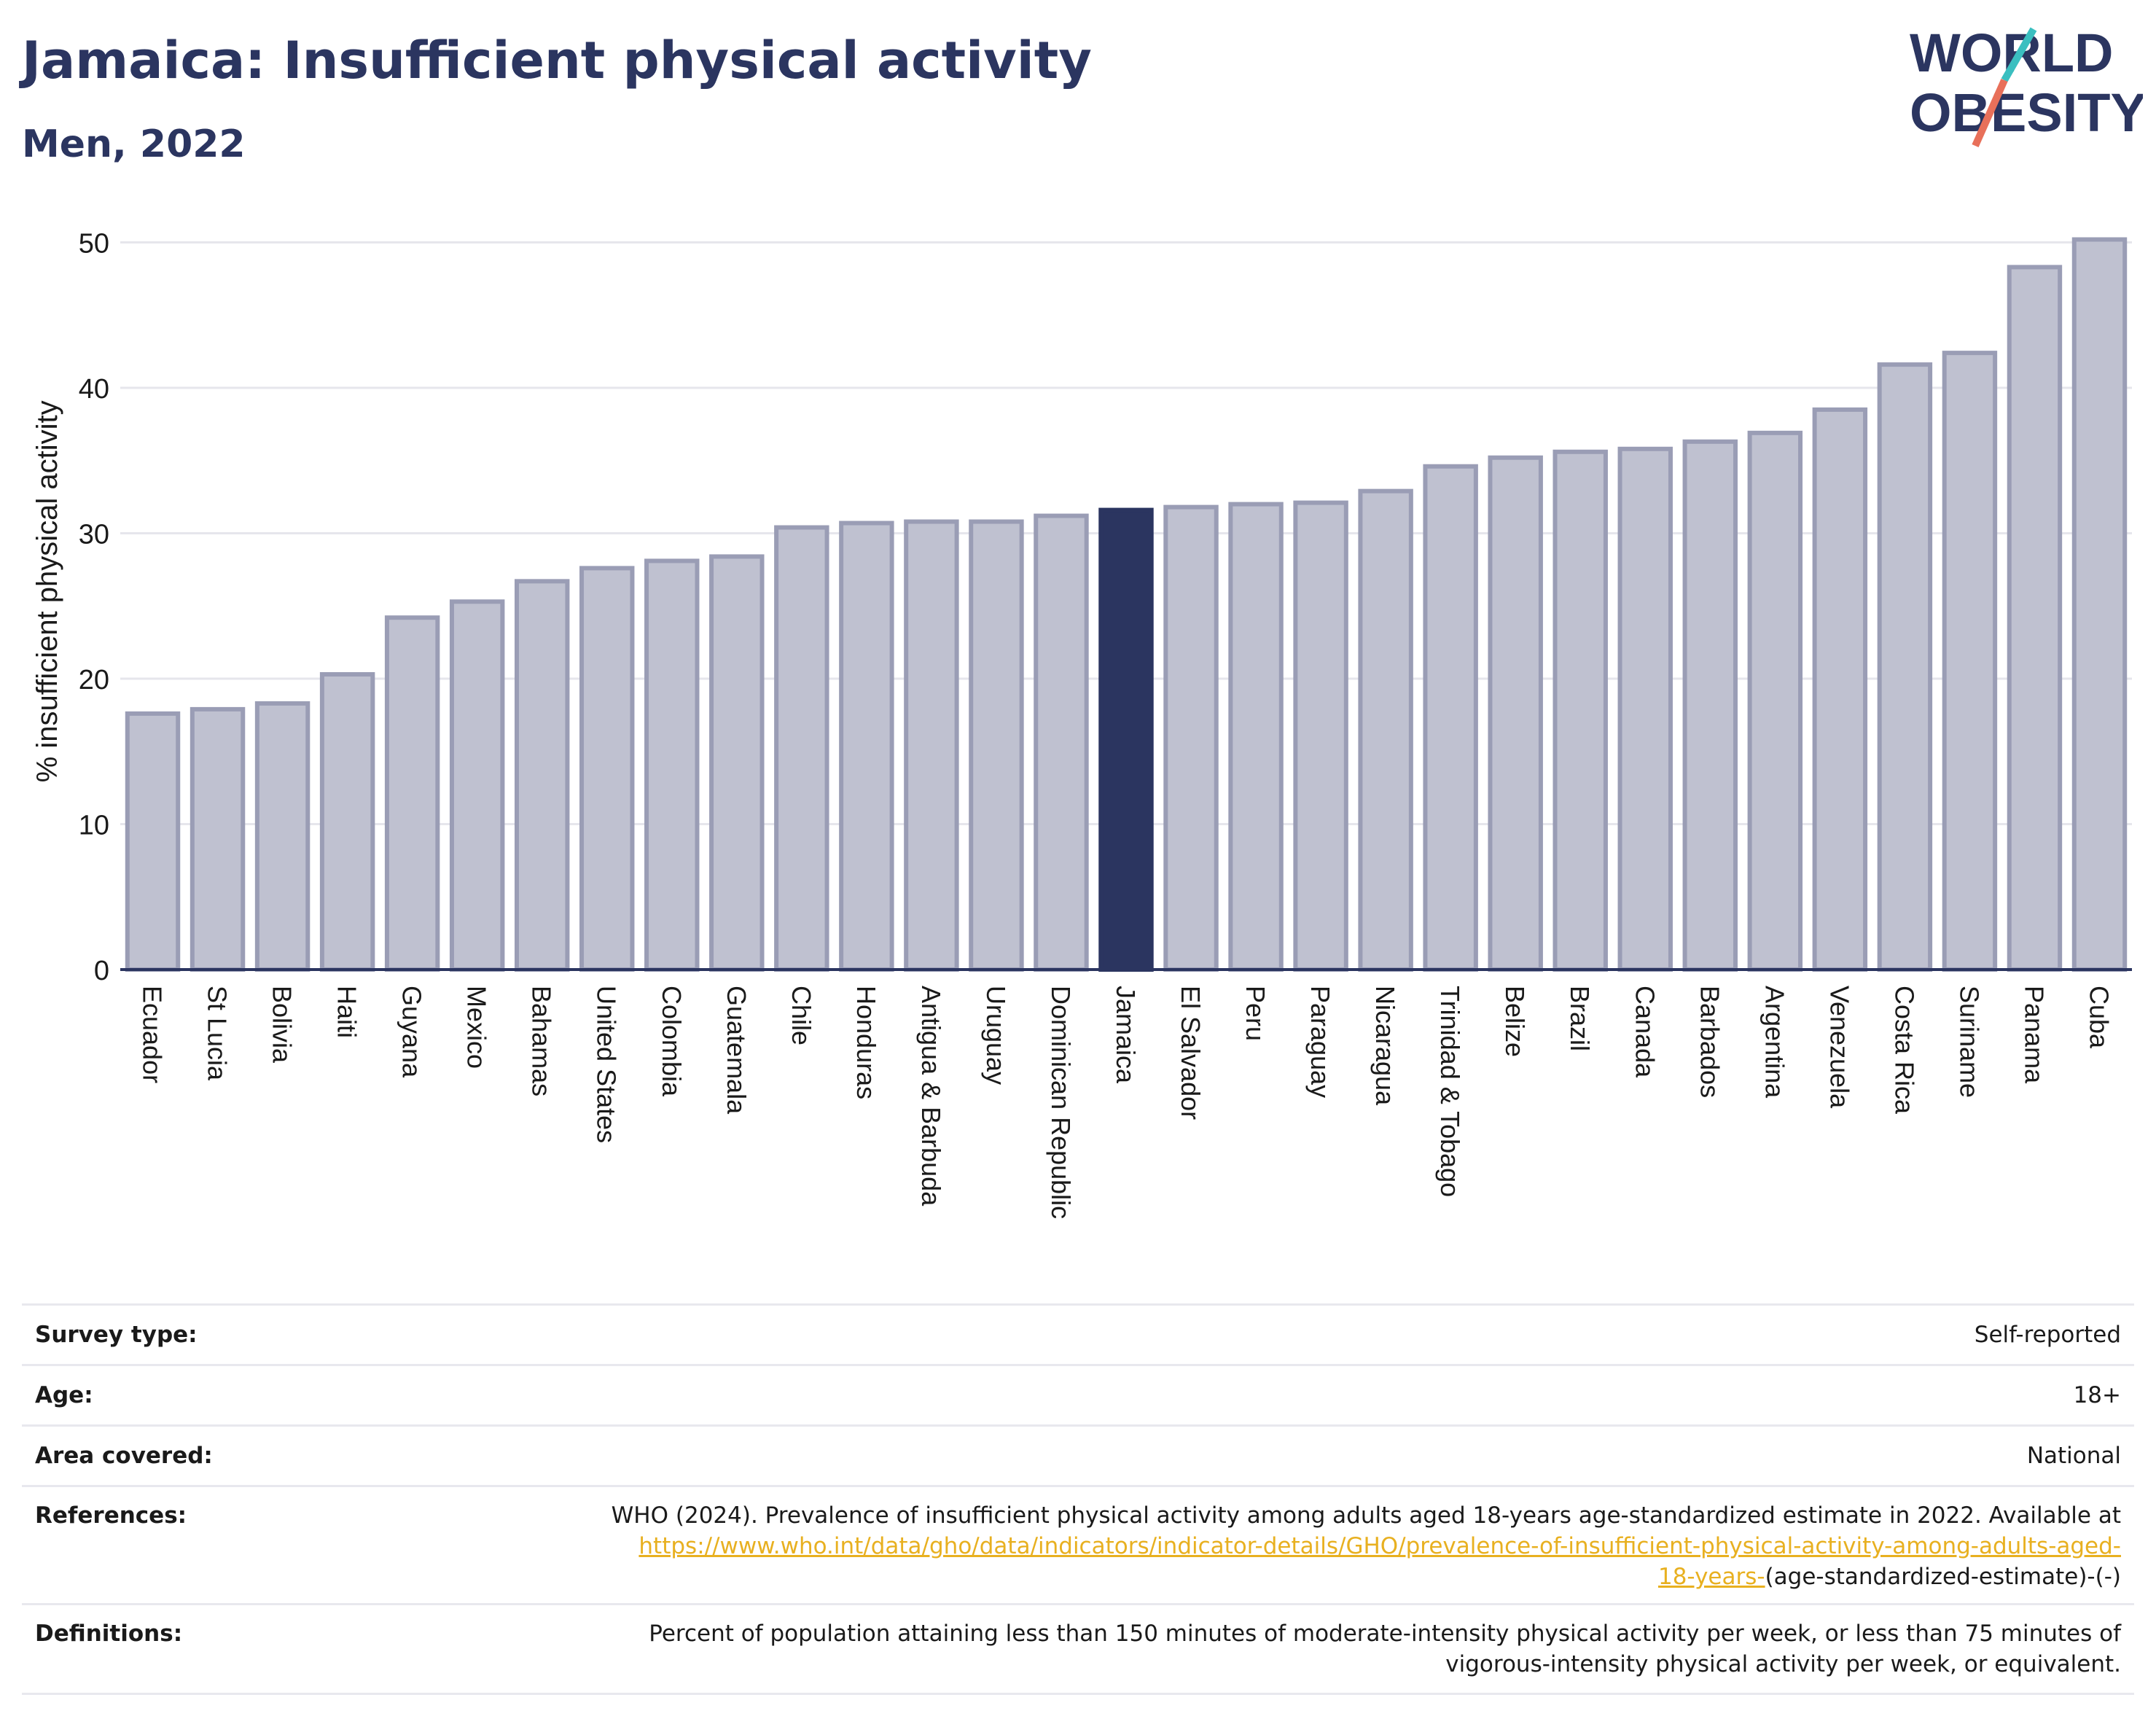  What do you see at coordinates (1516, 713) in the screenshot?
I see `bar-belize` at bounding box center [1516, 713].